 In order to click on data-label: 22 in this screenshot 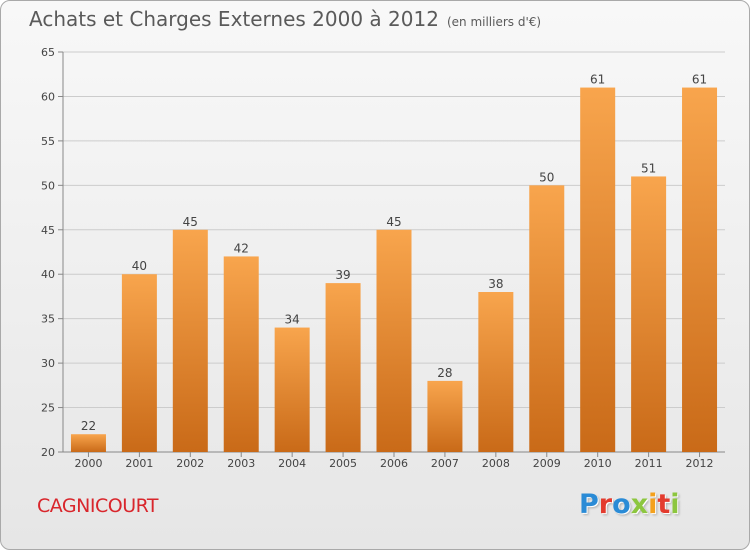, I will do `click(88, 426)`.